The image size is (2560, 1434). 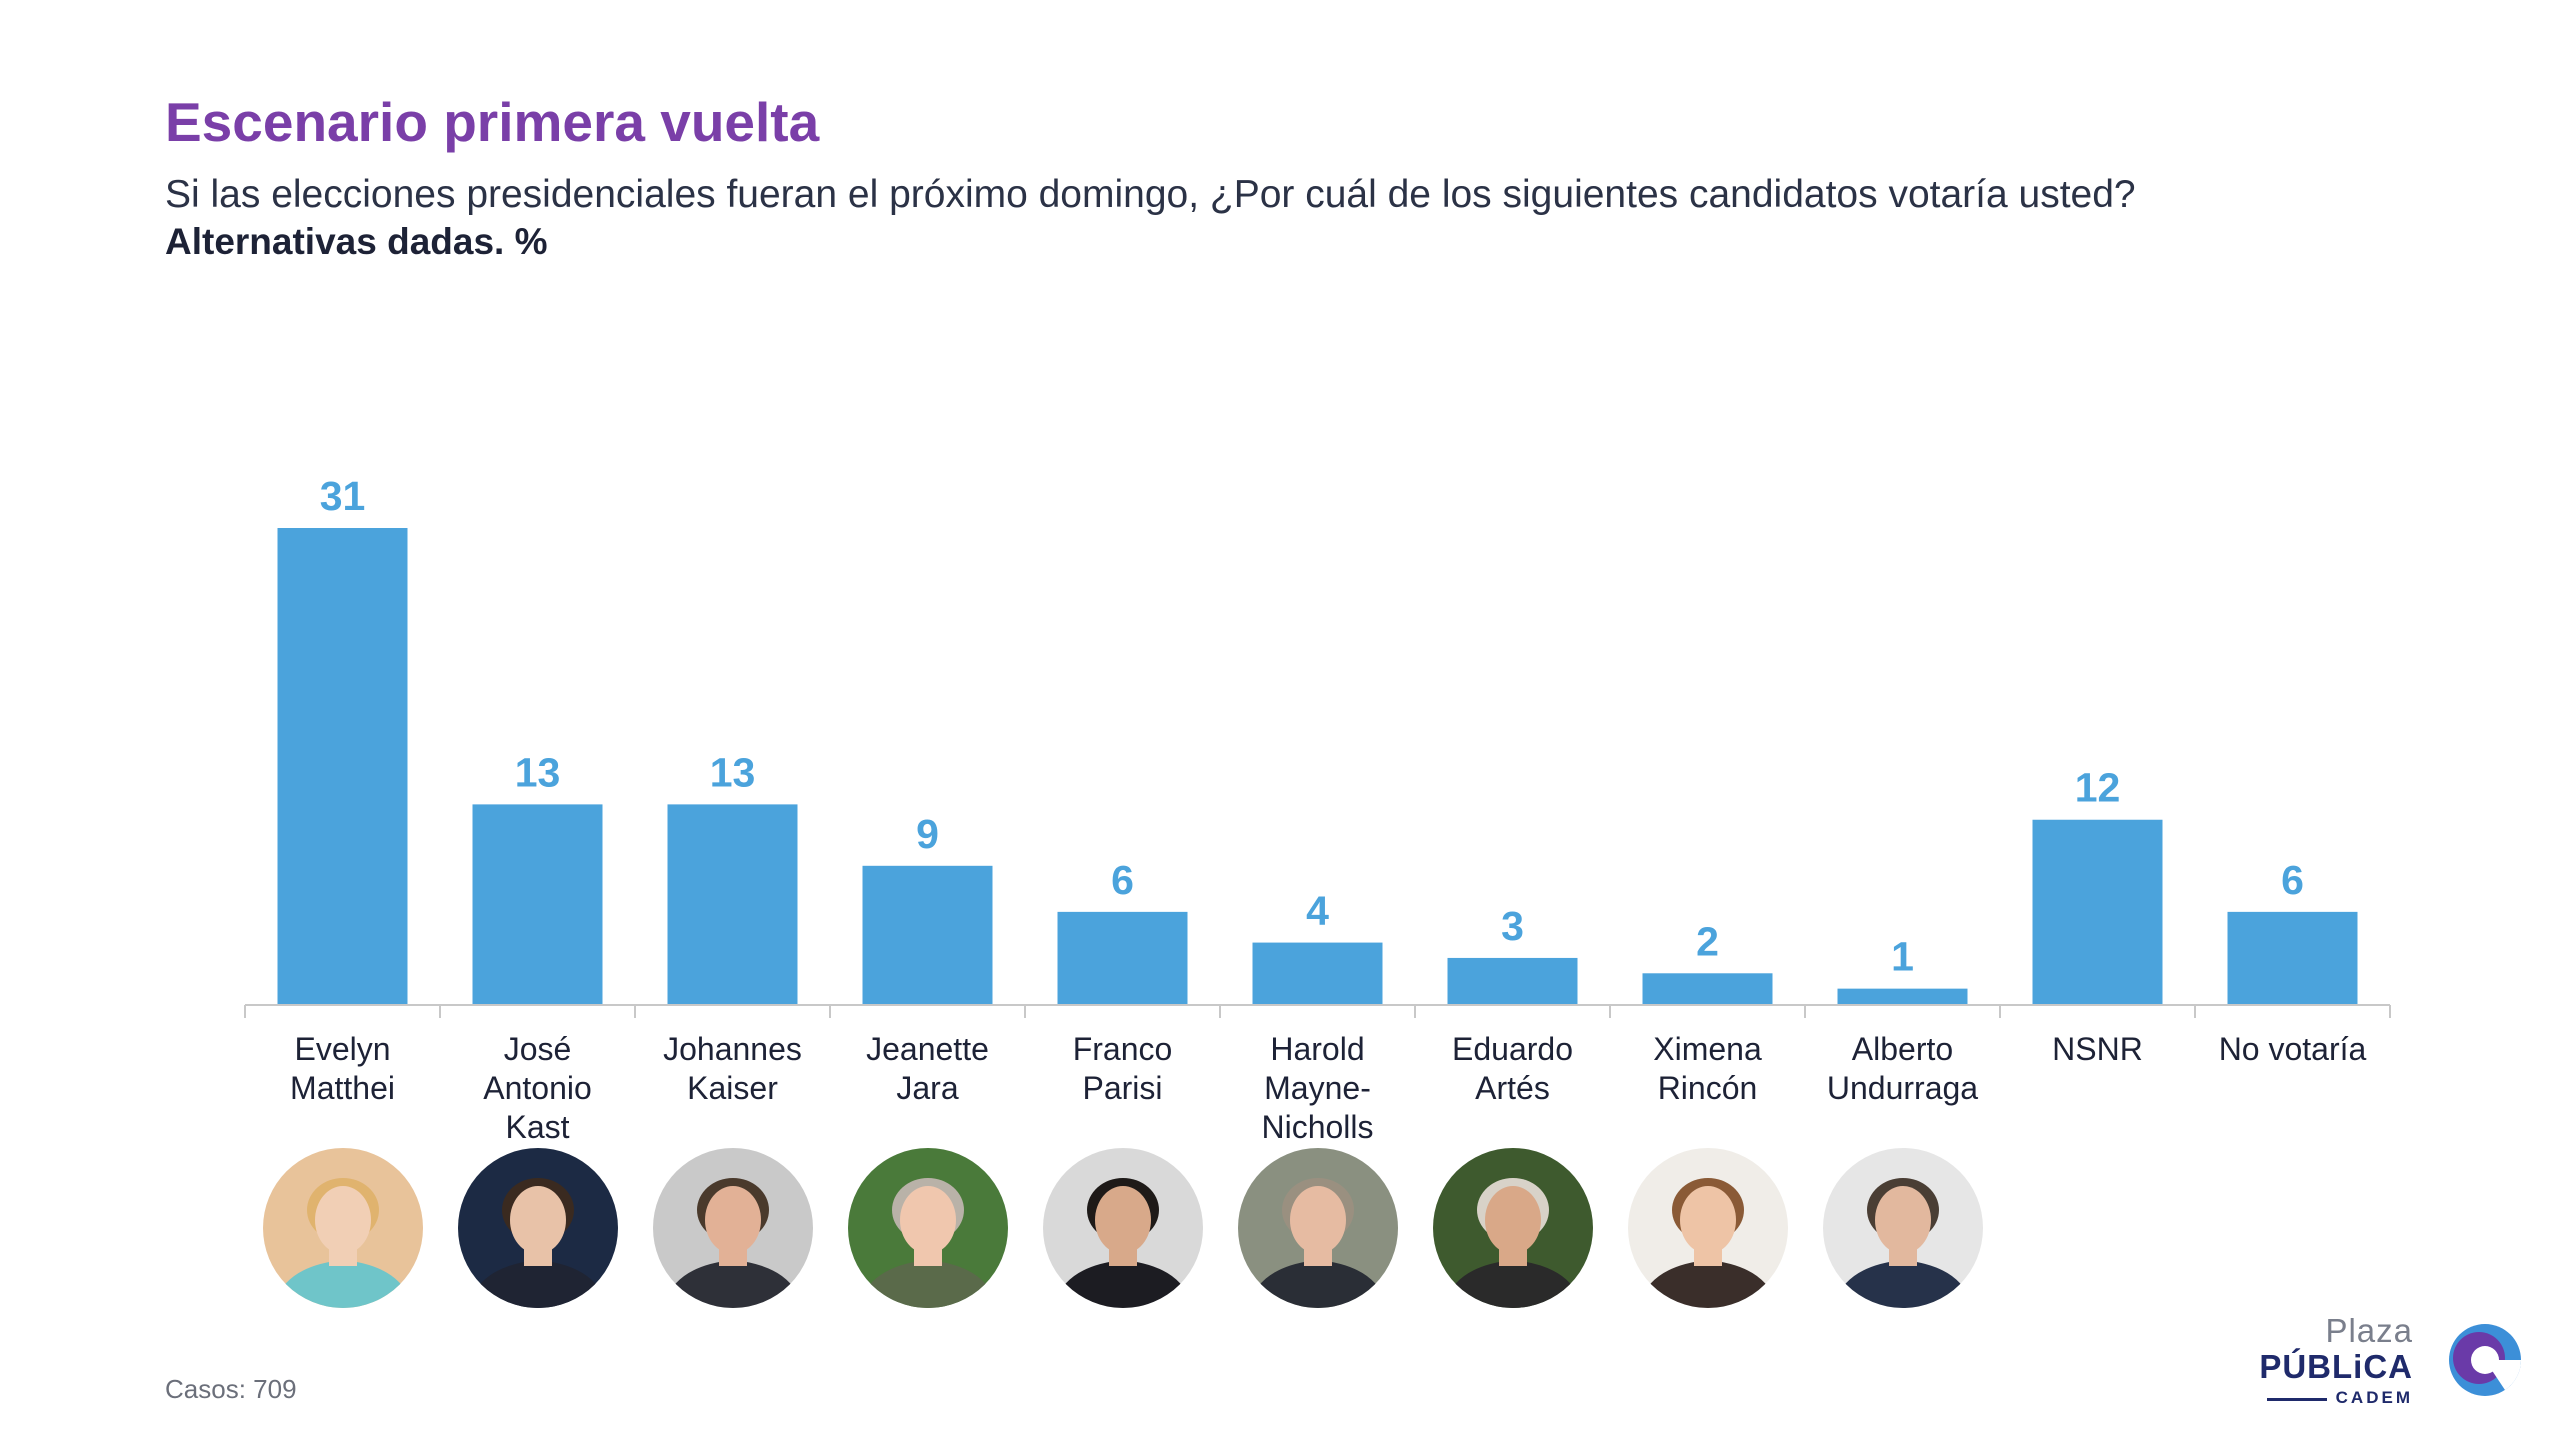 I want to click on chart-subtitle: Alternativas dadas. %, so click(x=356, y=241).